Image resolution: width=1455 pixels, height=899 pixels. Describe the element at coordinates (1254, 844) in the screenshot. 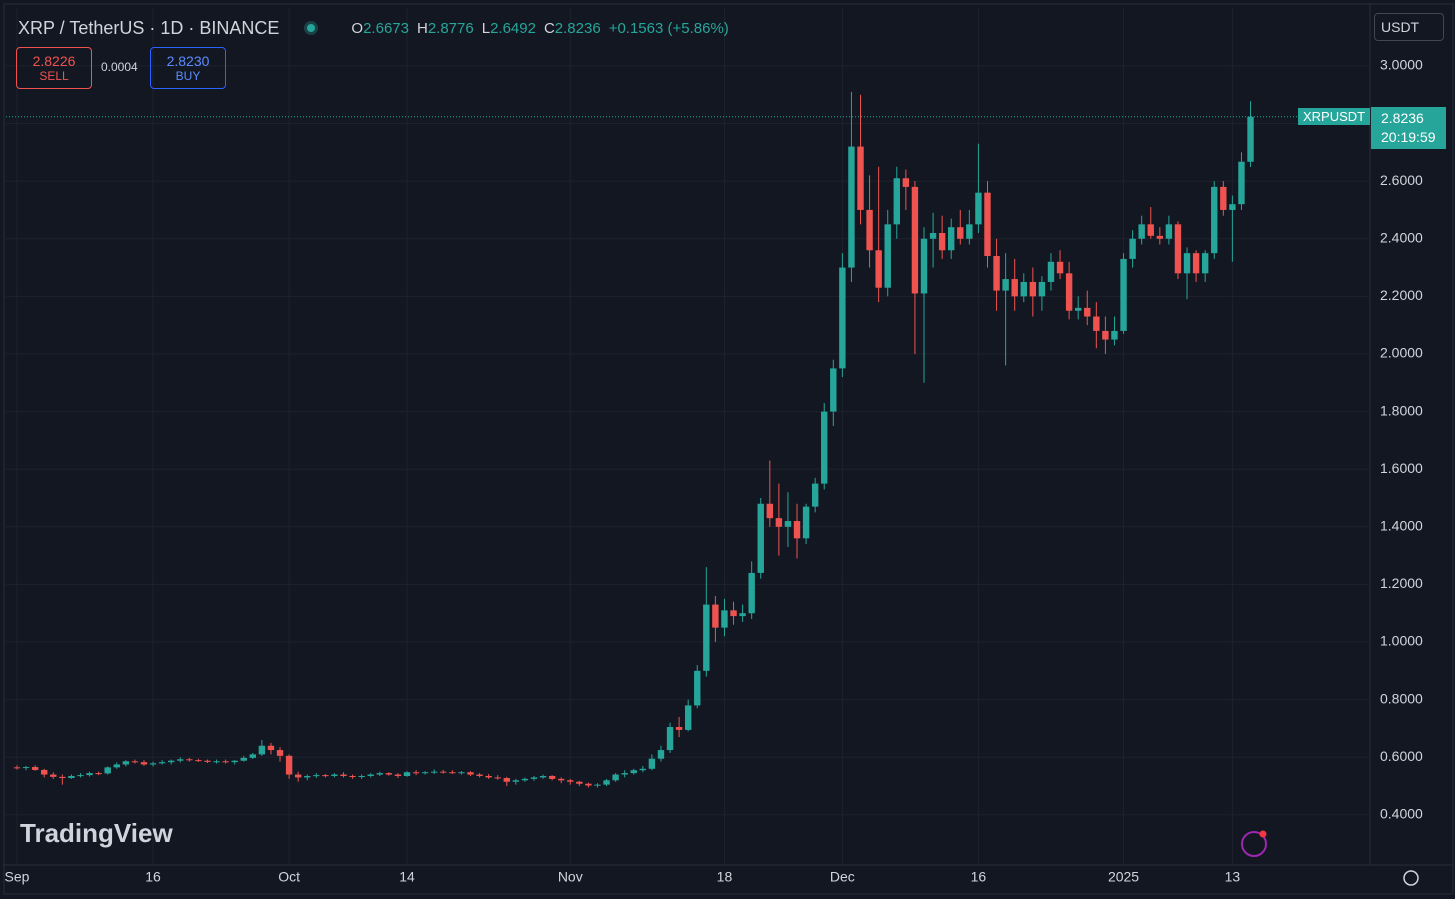

I see `alert-icon` at that location.